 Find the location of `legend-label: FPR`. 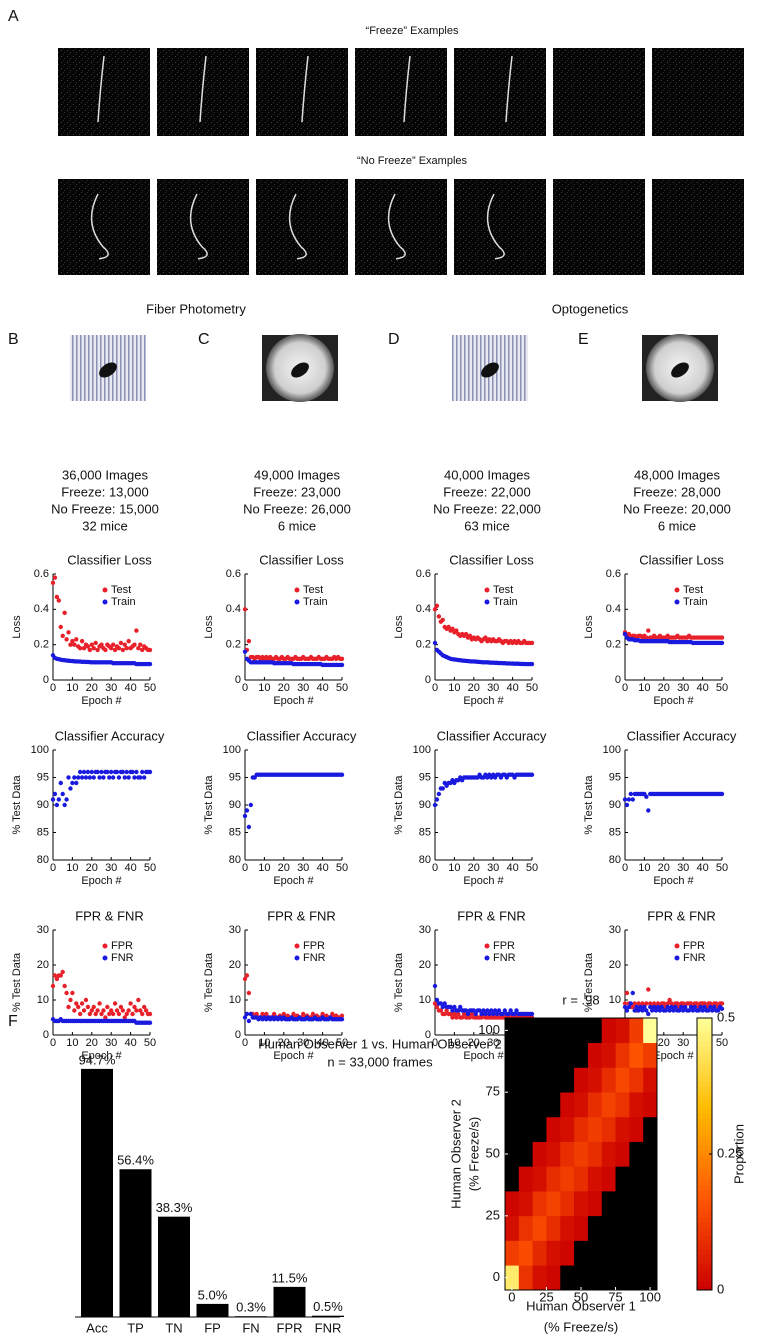

legend-label: FPR is located at coordinates (504, 946).